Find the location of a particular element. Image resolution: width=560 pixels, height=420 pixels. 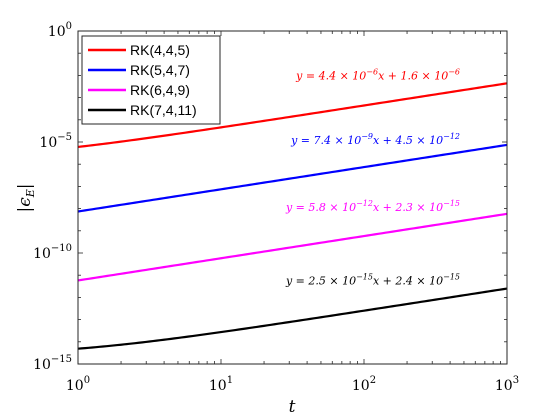

legend-label: RK(7,4,11) is located at coordinates (163, 110).